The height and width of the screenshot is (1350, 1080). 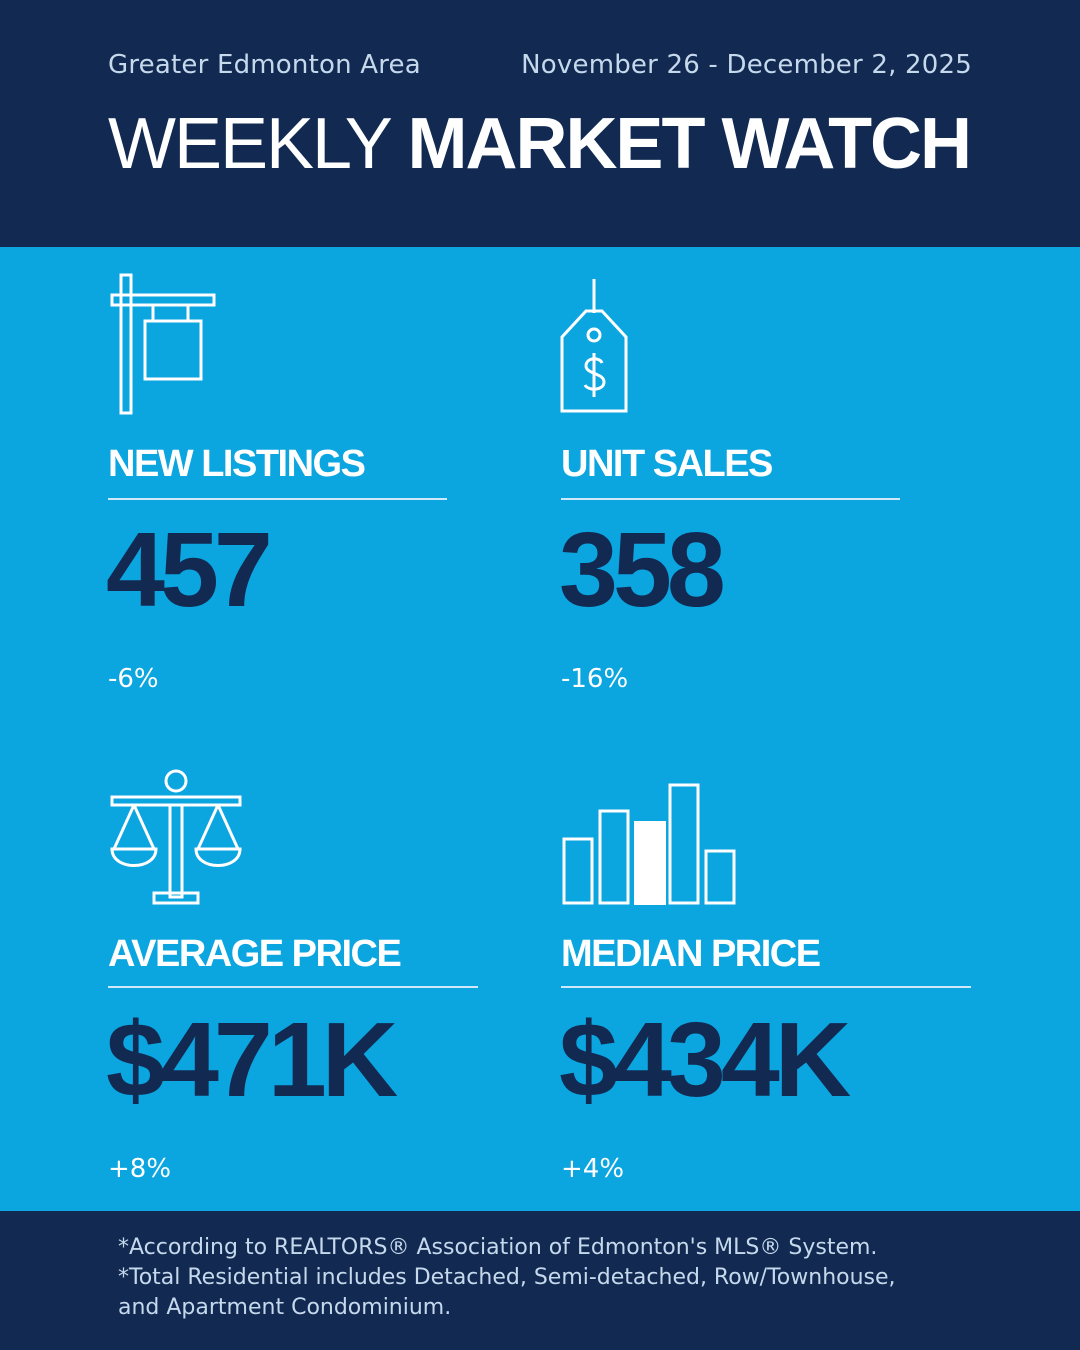 What do you see at coordinates (264, 65) in the screenshot?
I see `region-label: Greater Edmonton Area` at bounding box center [264, 65].